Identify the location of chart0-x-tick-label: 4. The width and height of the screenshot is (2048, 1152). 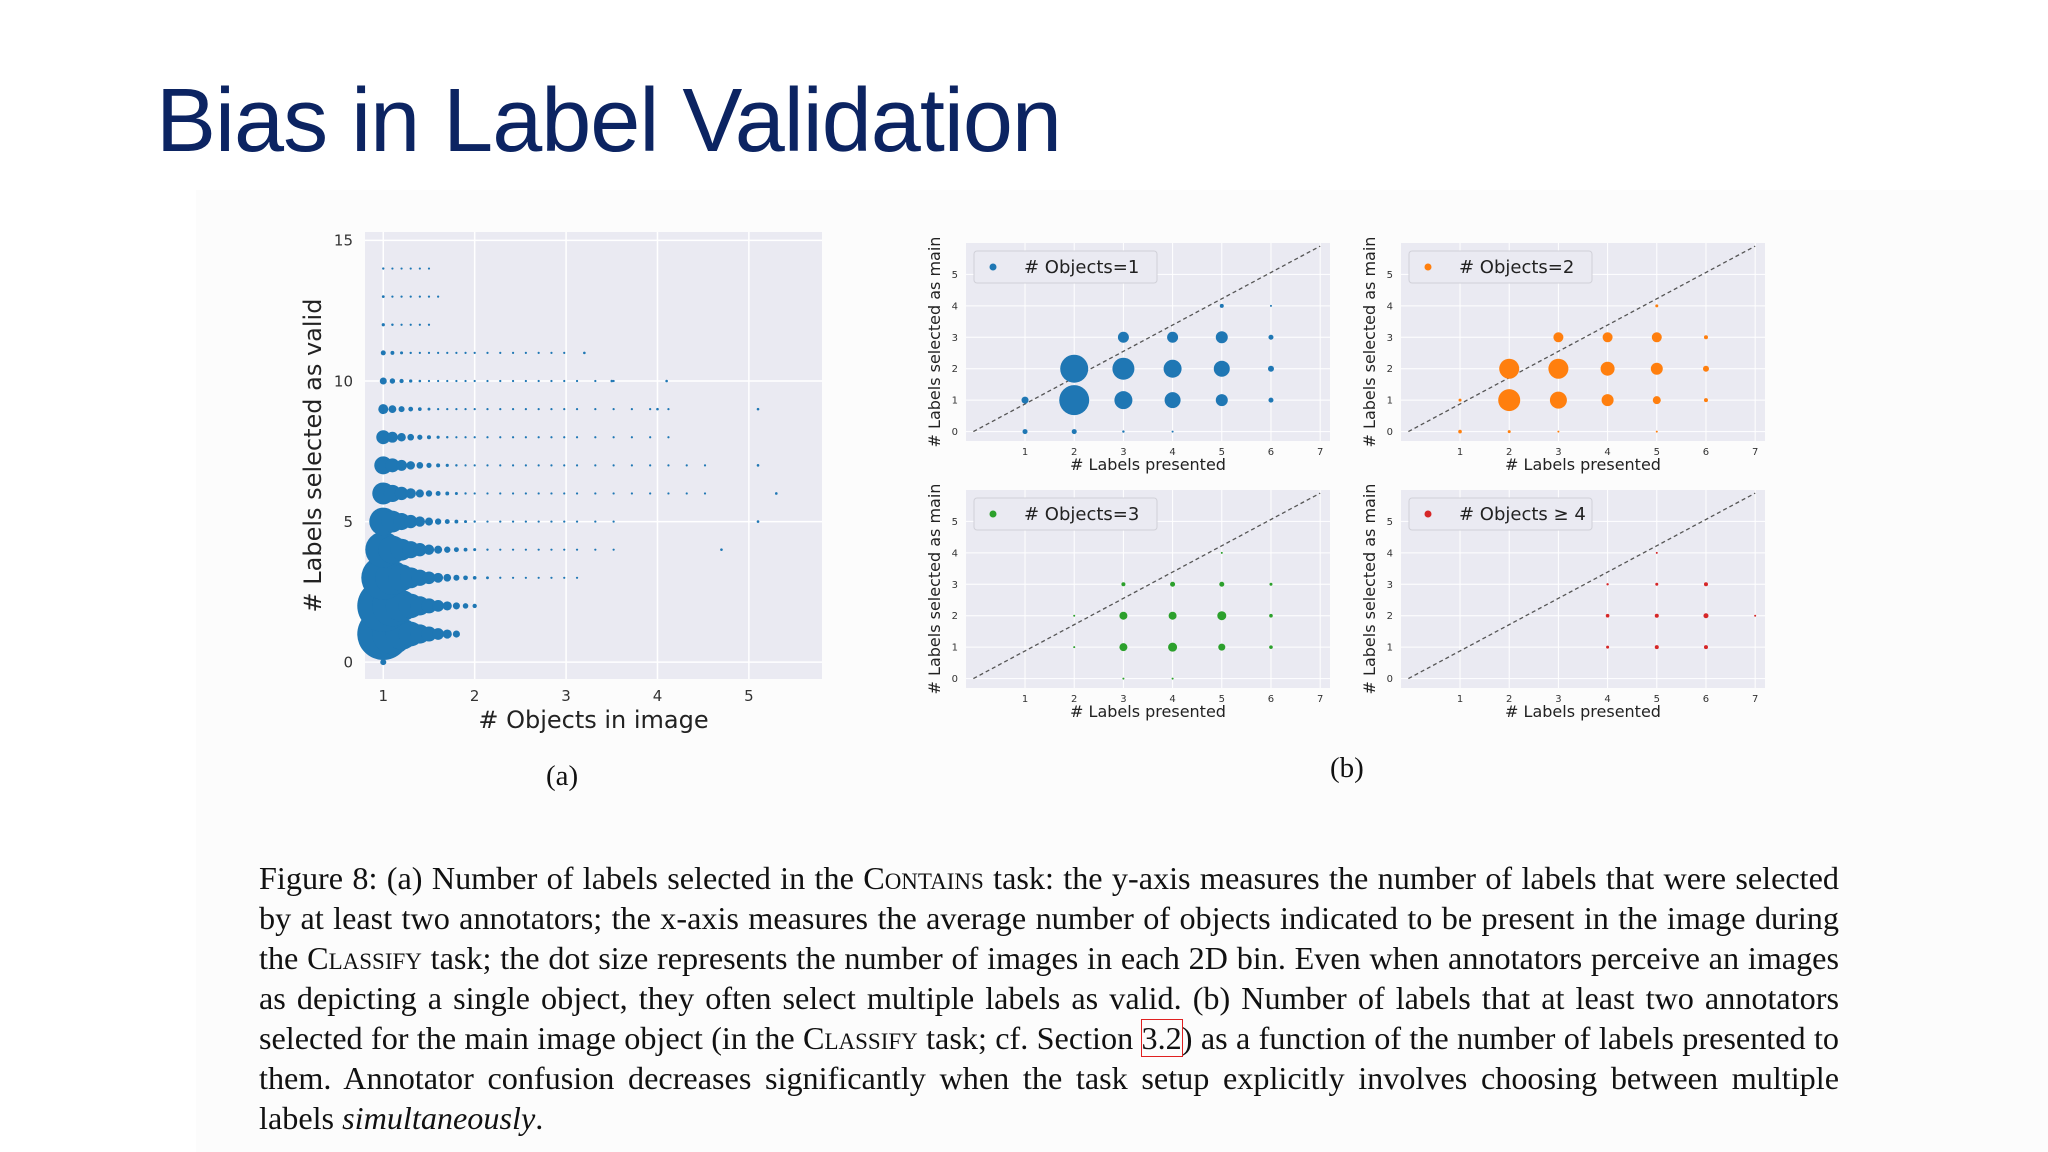
(658, 696).